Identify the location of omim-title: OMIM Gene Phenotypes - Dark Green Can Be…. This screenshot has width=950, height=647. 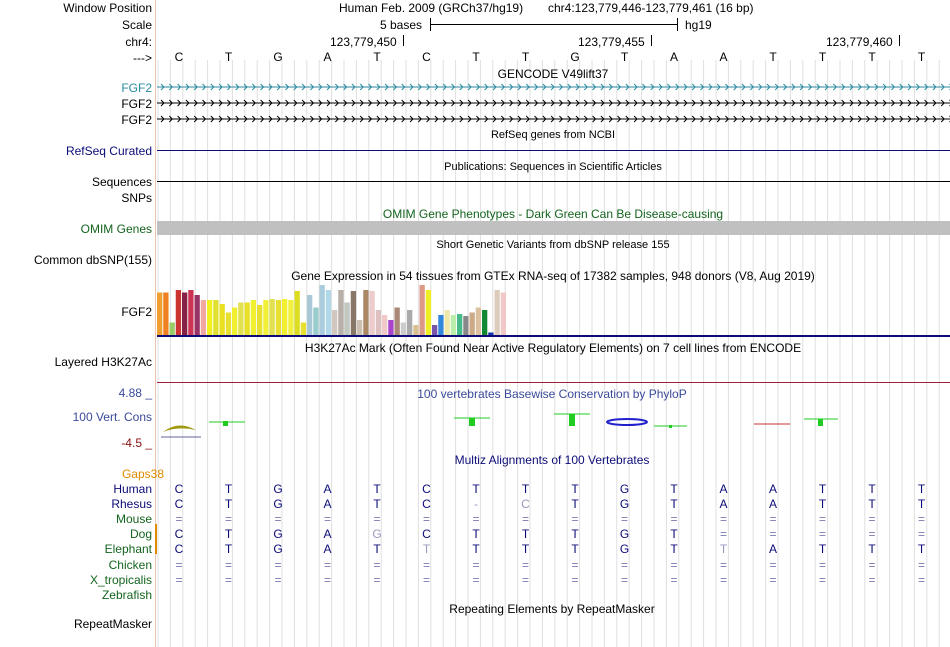
(553, 214).